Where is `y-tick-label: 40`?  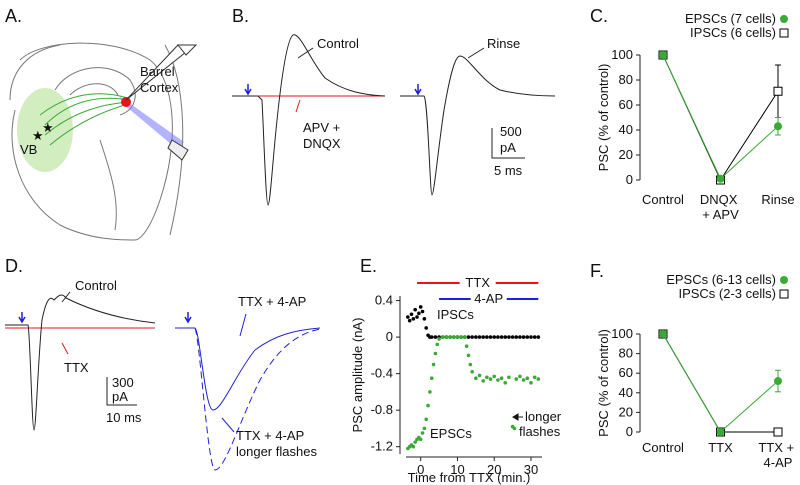 y-tick-label: 40 is located at coordinates (626, 129).